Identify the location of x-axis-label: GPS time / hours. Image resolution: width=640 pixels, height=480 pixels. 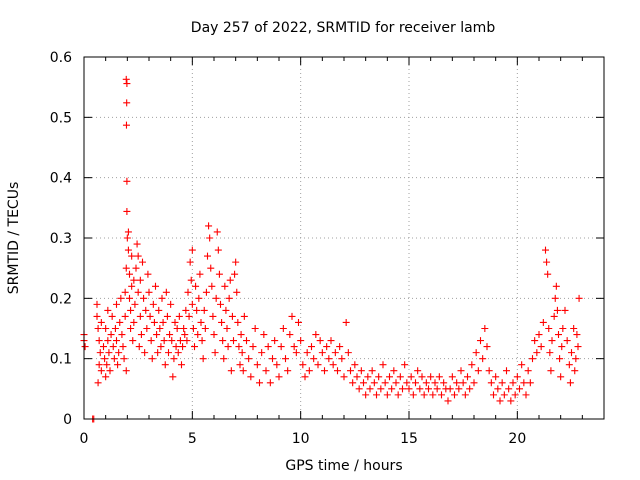
(343, 466).